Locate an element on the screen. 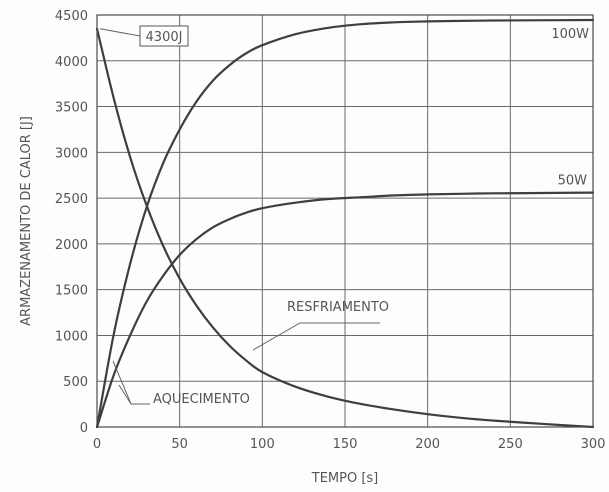 The width and height of the screenshot is (609, 492). x-axis-title: TEMPO [s] is located at coordinates (345, 478).